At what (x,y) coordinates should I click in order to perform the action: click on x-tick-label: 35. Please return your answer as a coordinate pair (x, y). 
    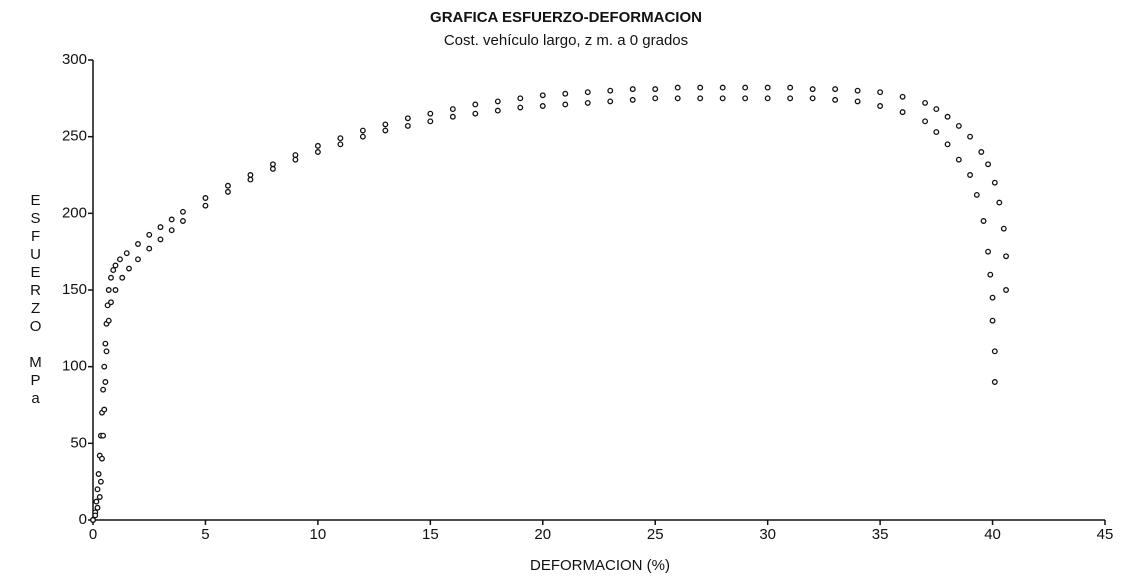
    Looking at the image, I should click on (880, 534).